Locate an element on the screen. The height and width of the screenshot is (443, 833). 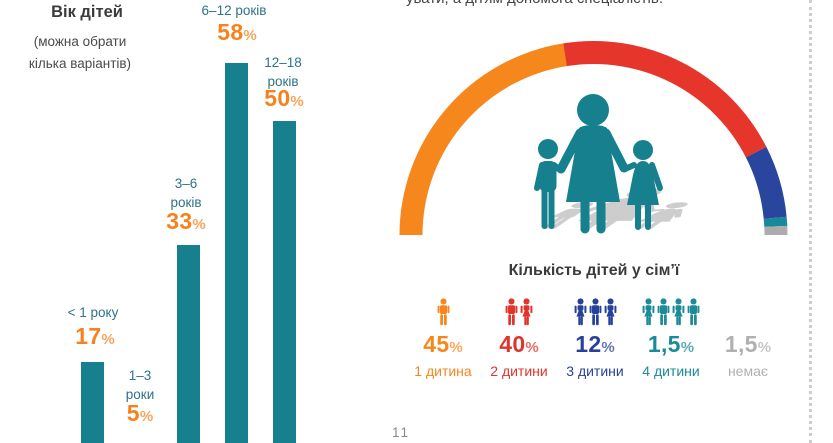
bar-label-line: 1–3 is located at coordinates (140, 375).